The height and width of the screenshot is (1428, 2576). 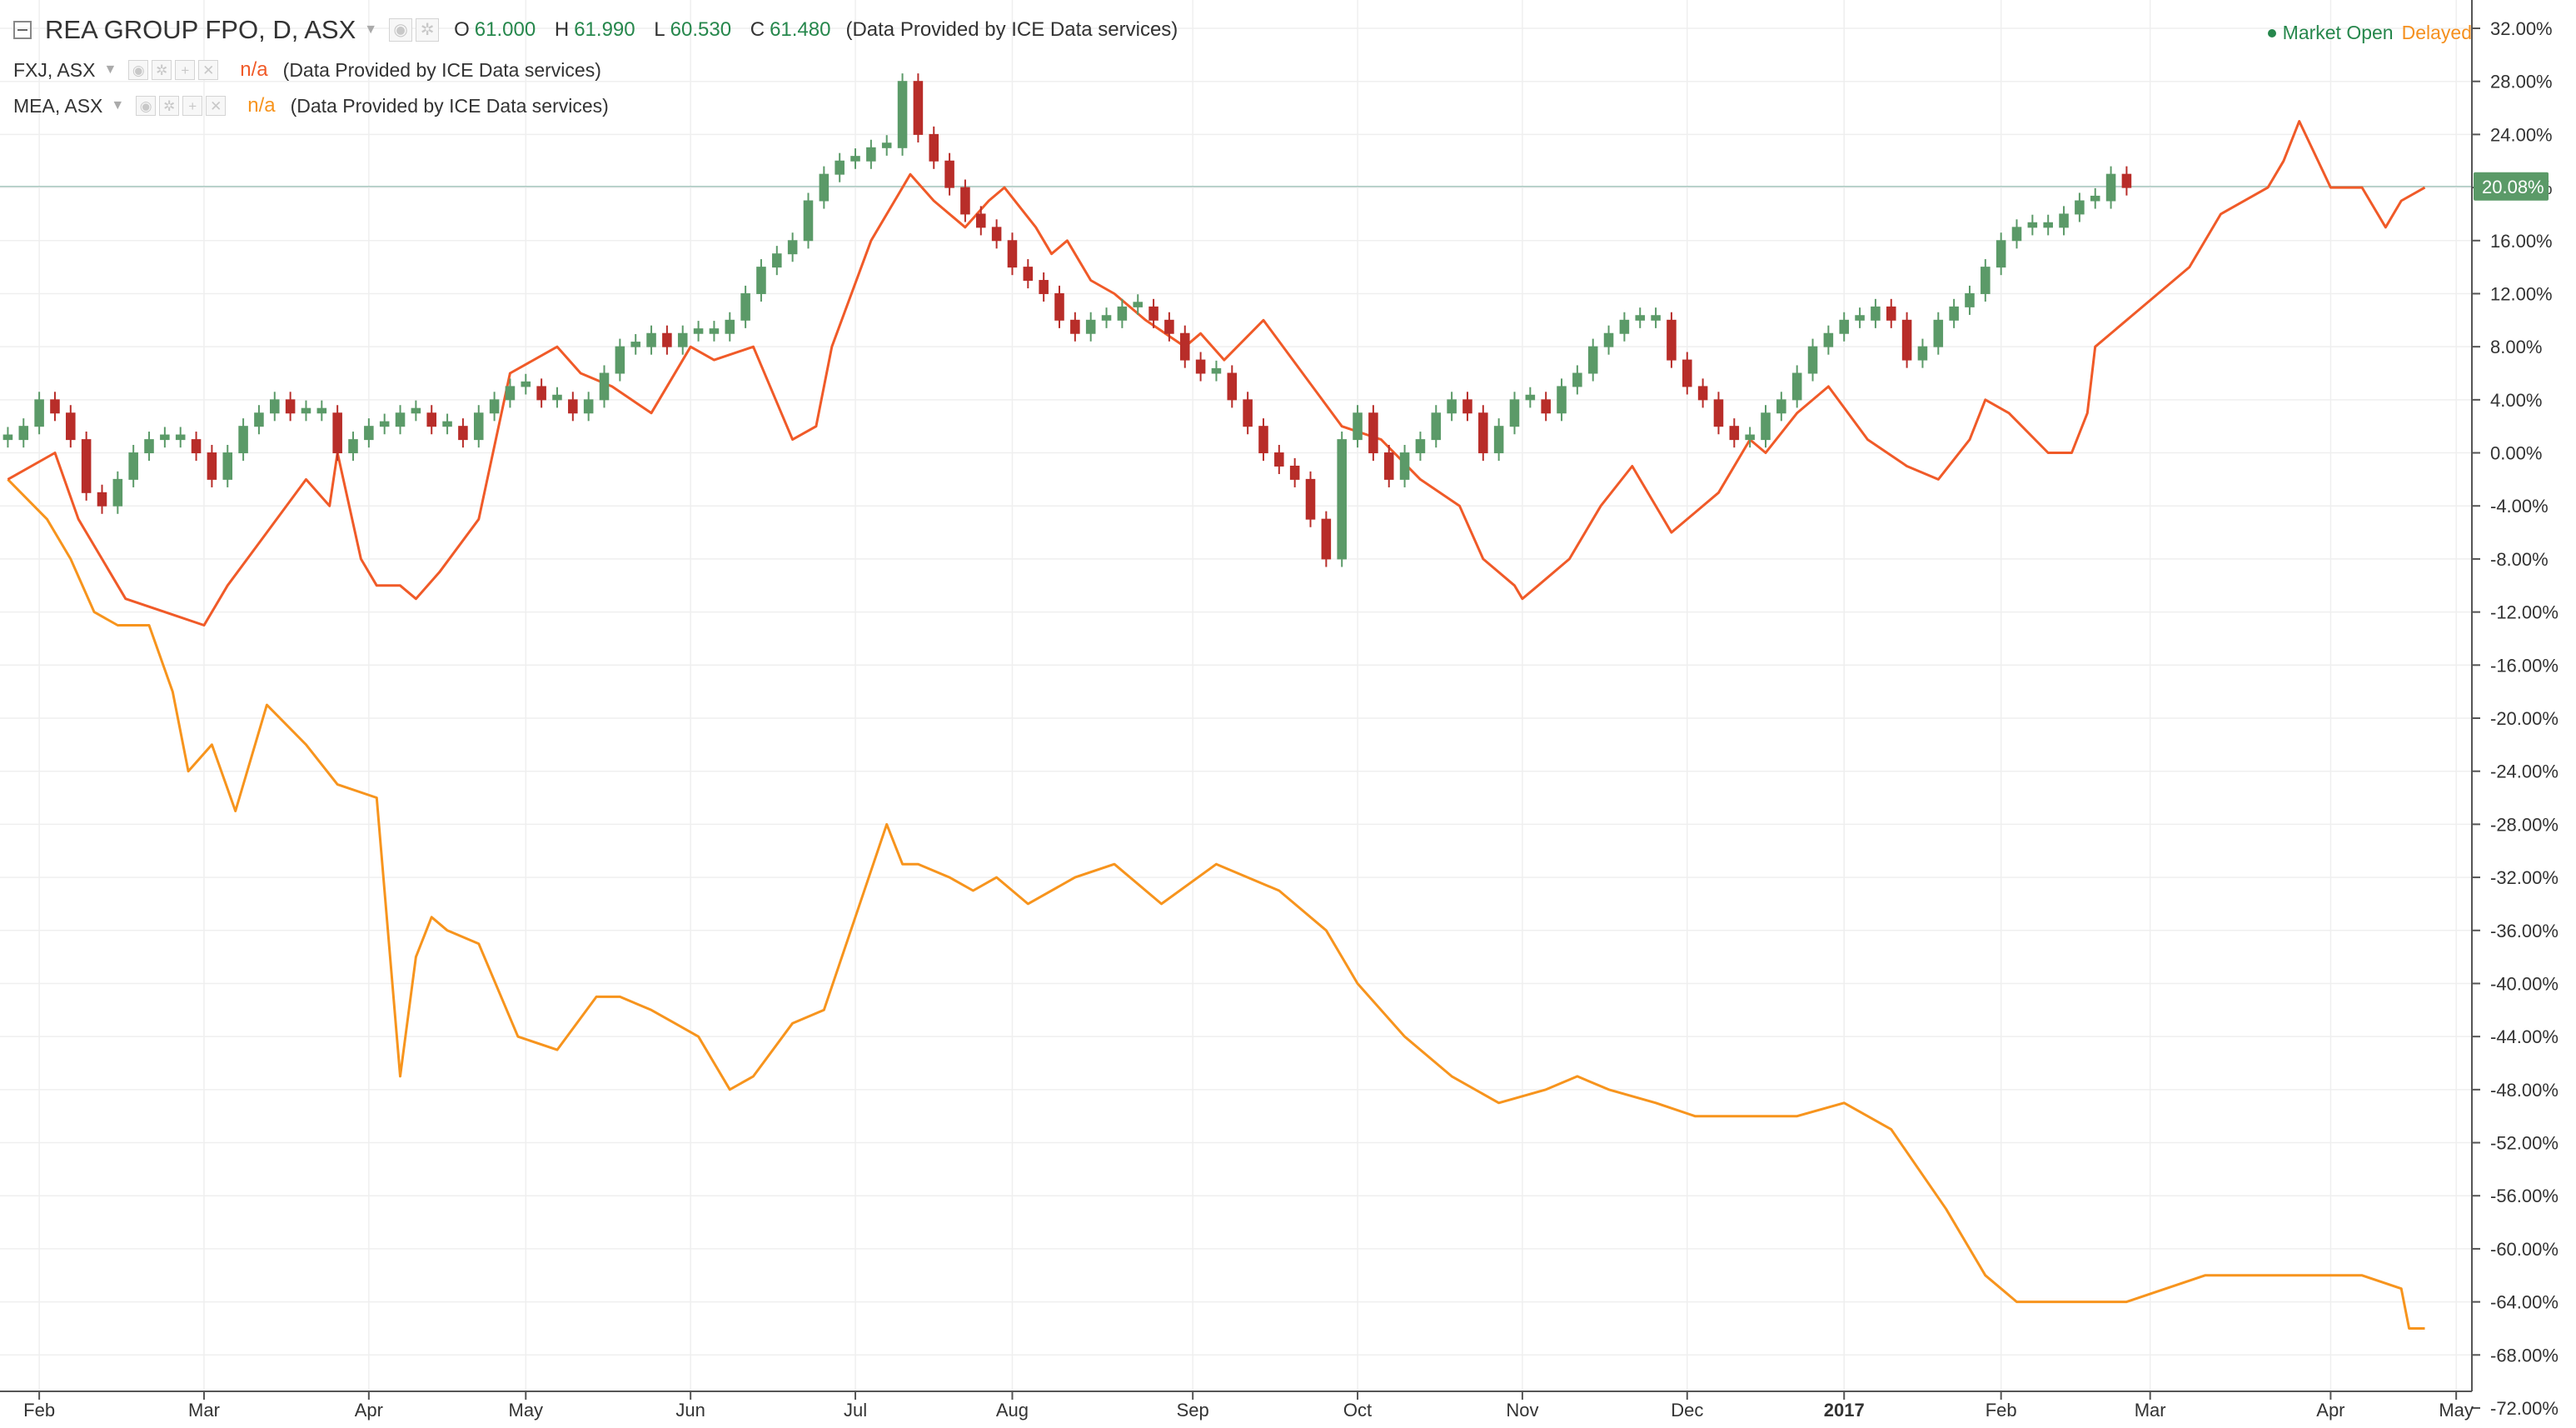 I want to click on collapse-legend-button, so click(x=22, y=30).